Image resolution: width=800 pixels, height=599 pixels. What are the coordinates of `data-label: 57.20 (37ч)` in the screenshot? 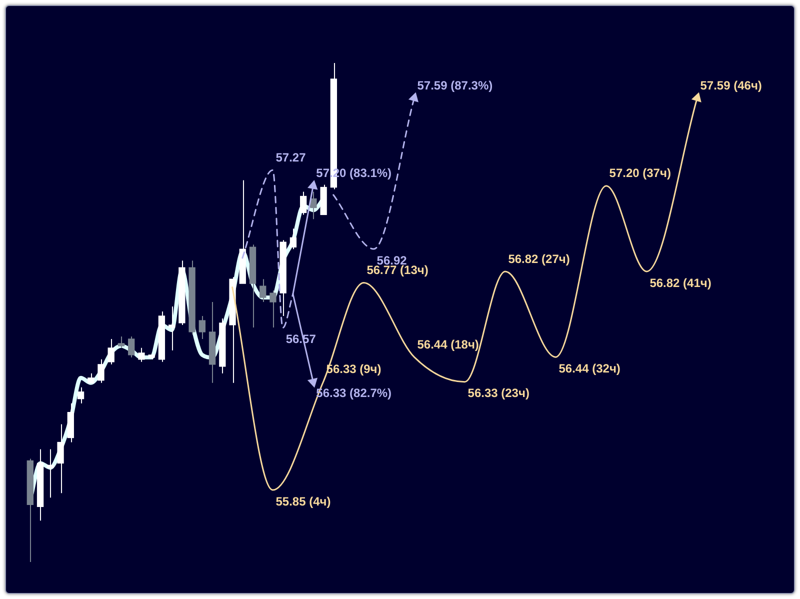 It's located at (640, 173).